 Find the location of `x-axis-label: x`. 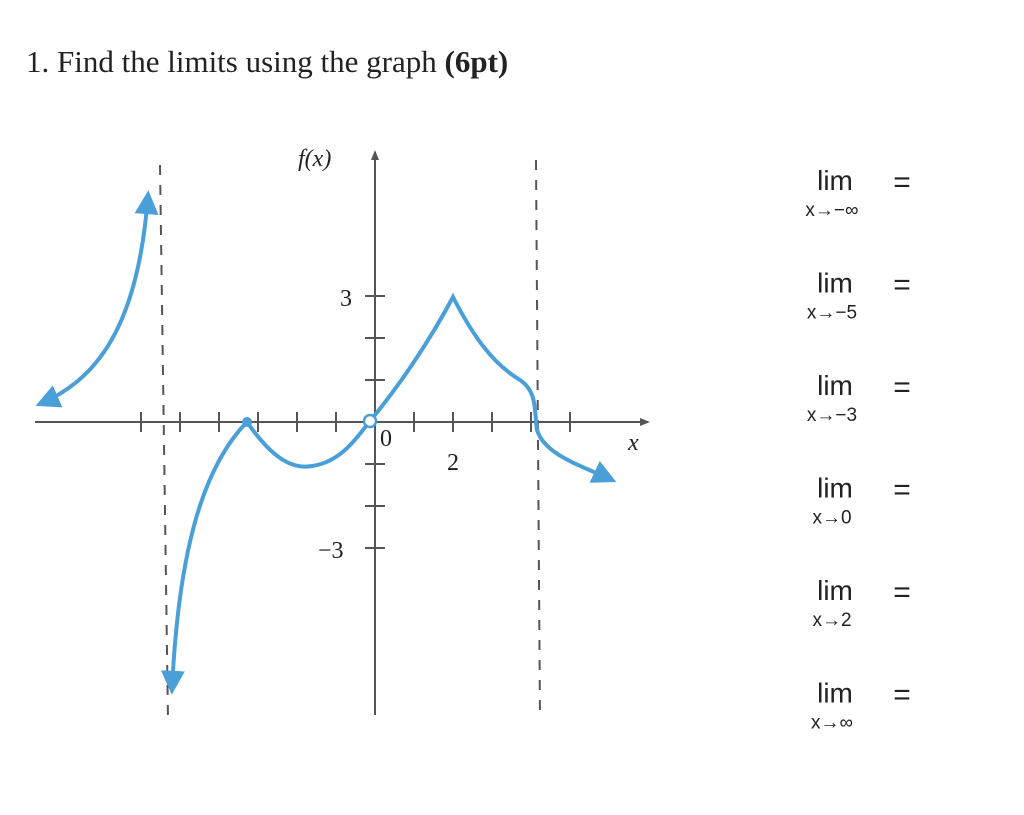

x-axis-label: x is located at coordinates (633, 443).